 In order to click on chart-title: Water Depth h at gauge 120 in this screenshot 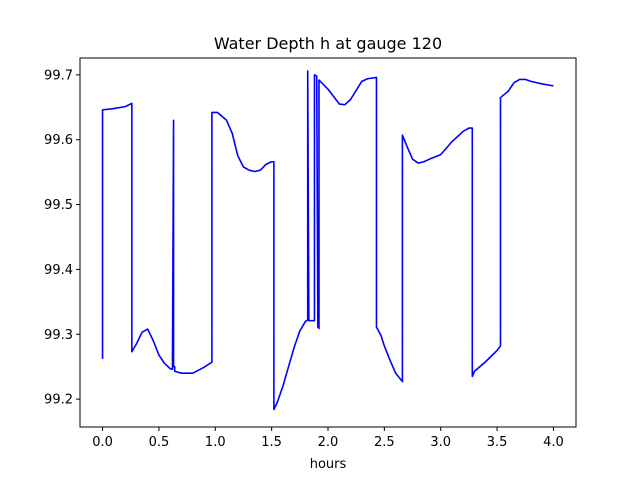, I will do `click(328, 43)`.